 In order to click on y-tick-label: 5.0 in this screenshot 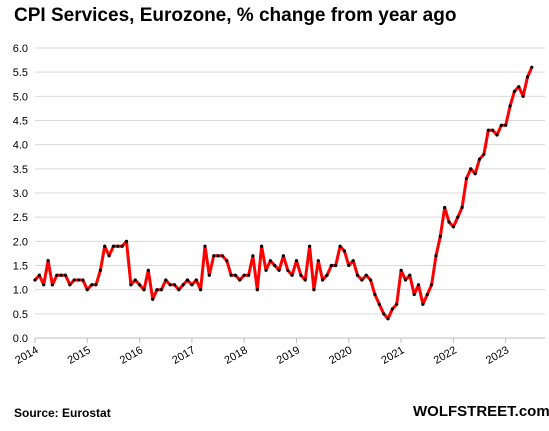, I will do `click(20, 97)`.